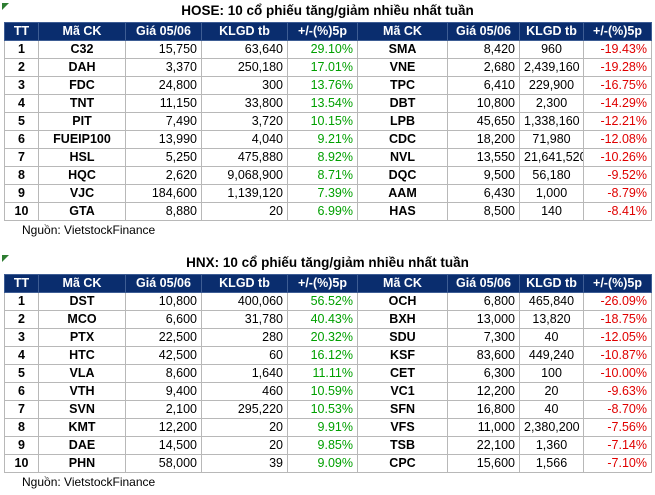 The height and width of the screenshot is (495, 655). I want to click on loser-price: 12,200, so click(483, 391).